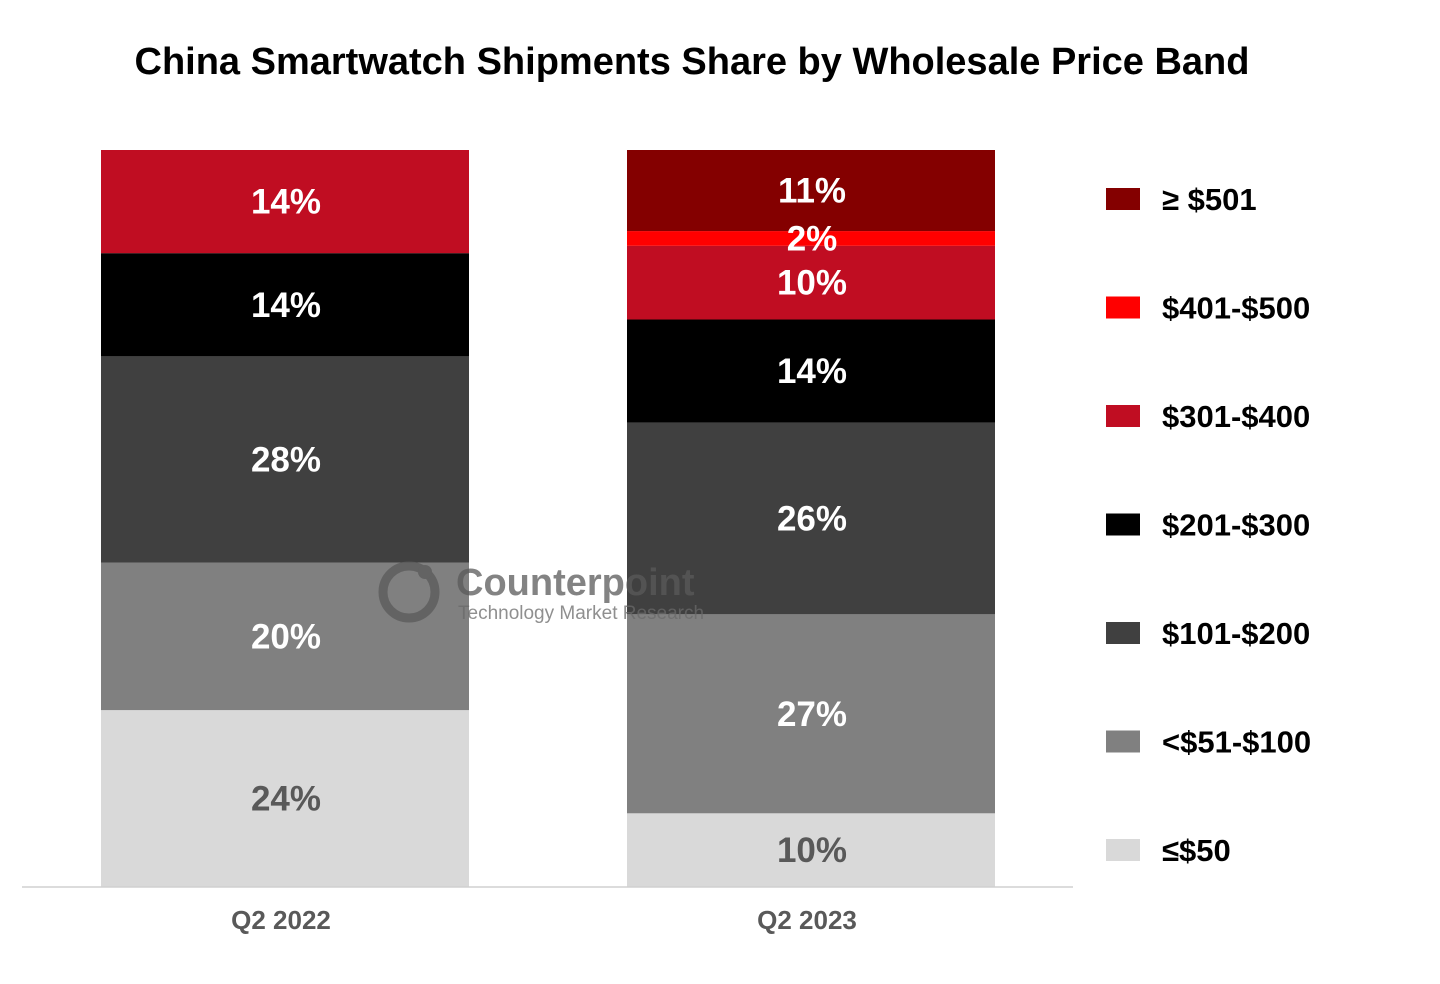 The image size is (1440, 984). Describe the element at coordinates (1209, 199) in the screenshot. I see `legend-label: ≥ $501` at that location.